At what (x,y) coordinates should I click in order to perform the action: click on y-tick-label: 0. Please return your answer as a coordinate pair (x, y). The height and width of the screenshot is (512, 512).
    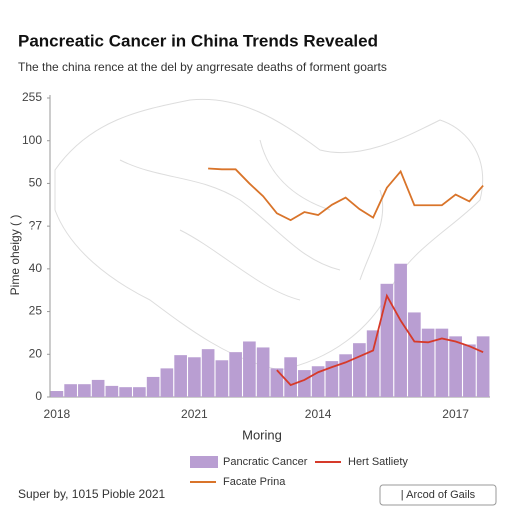
    Looking at the image, I should click on (38, 396).